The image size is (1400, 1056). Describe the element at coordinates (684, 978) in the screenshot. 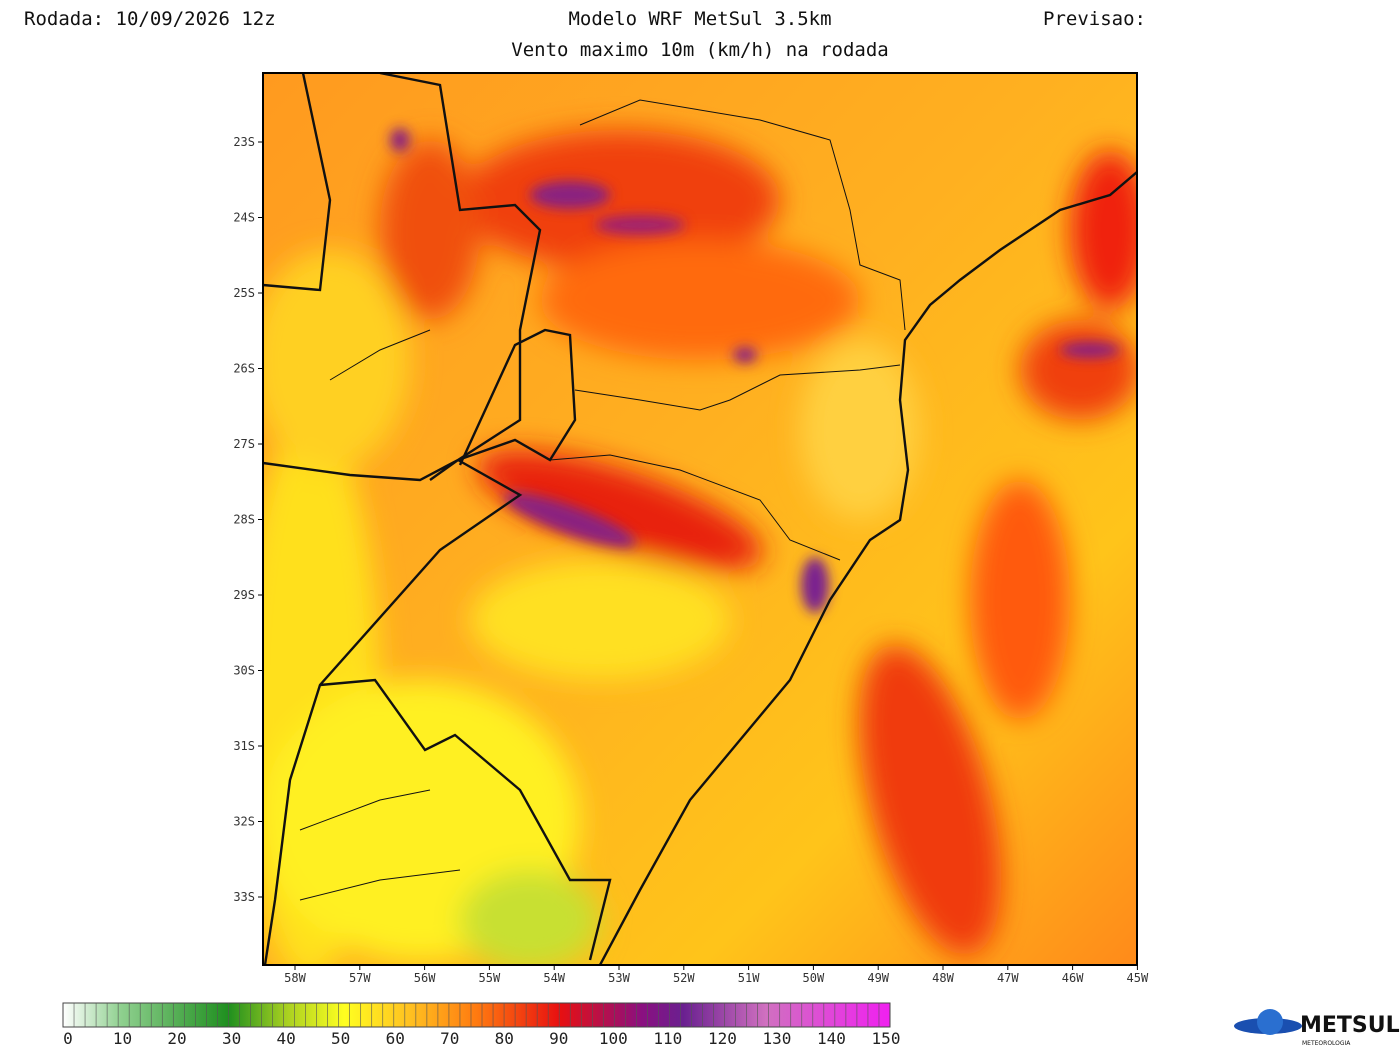

I see `lon-label: 52W` at that location.